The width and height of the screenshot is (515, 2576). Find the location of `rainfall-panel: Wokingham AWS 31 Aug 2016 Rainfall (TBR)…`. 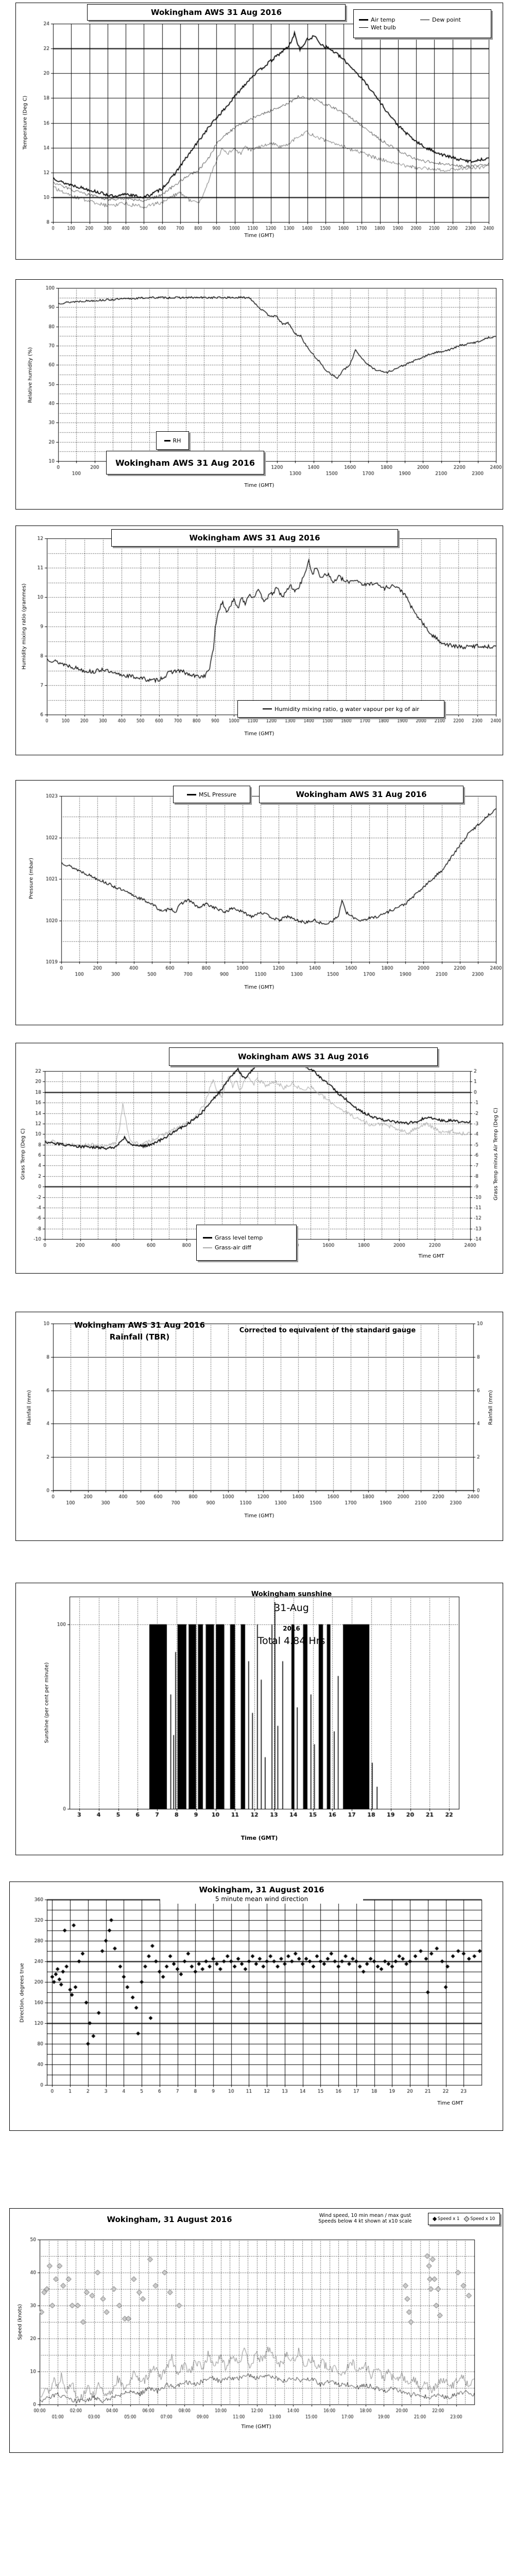

rainfall-panel: Wokingham AWS 31 Aug 2016 Rainfall (TBR)… is located at coordinates (259, 1426).